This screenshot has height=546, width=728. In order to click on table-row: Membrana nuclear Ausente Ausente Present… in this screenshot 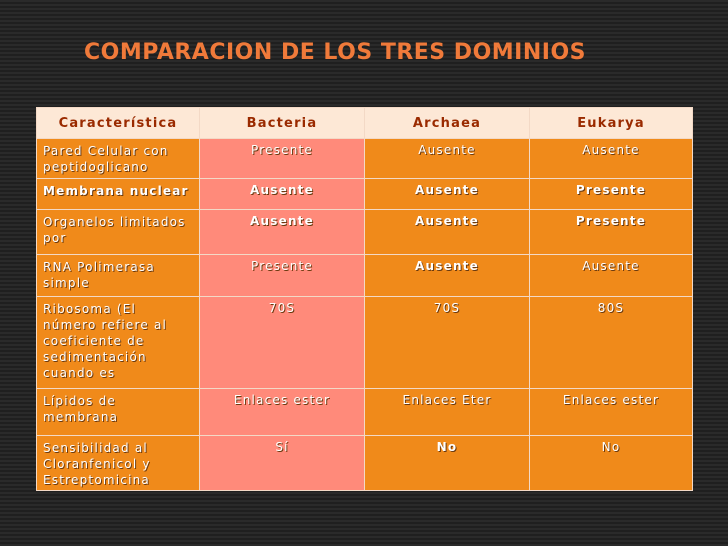, I will do `click(364, 194)`.